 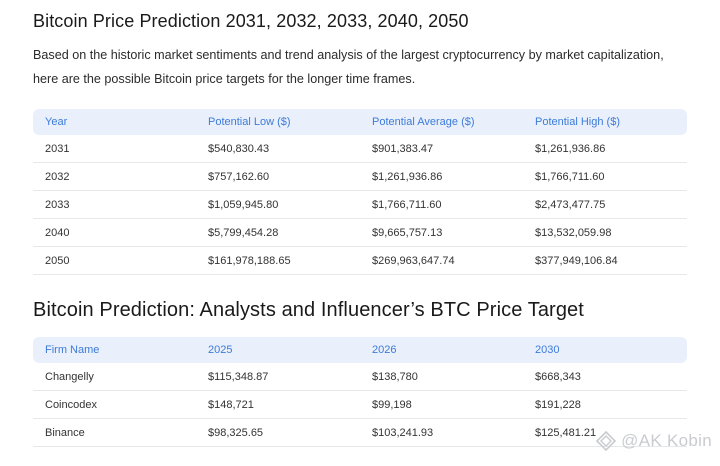 What do you see at coordinates (278, 205) in the screenshot?
I see `cell-low: $1,059,945.80` at bounding box center [278, 205].